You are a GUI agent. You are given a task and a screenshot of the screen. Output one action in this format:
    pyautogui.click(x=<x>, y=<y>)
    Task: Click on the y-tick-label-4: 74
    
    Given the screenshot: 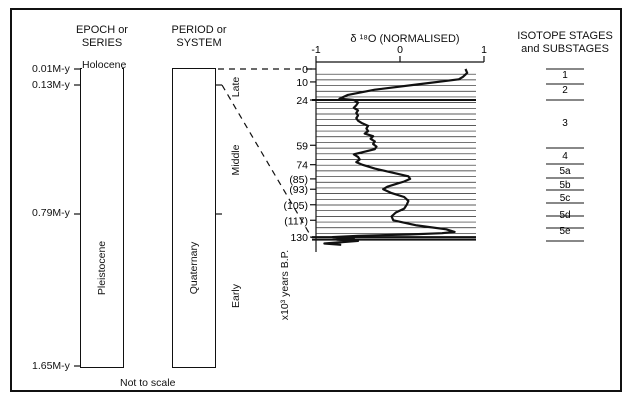 What is the action you would take?
    pyautogui.click(x=302, y=166)
    